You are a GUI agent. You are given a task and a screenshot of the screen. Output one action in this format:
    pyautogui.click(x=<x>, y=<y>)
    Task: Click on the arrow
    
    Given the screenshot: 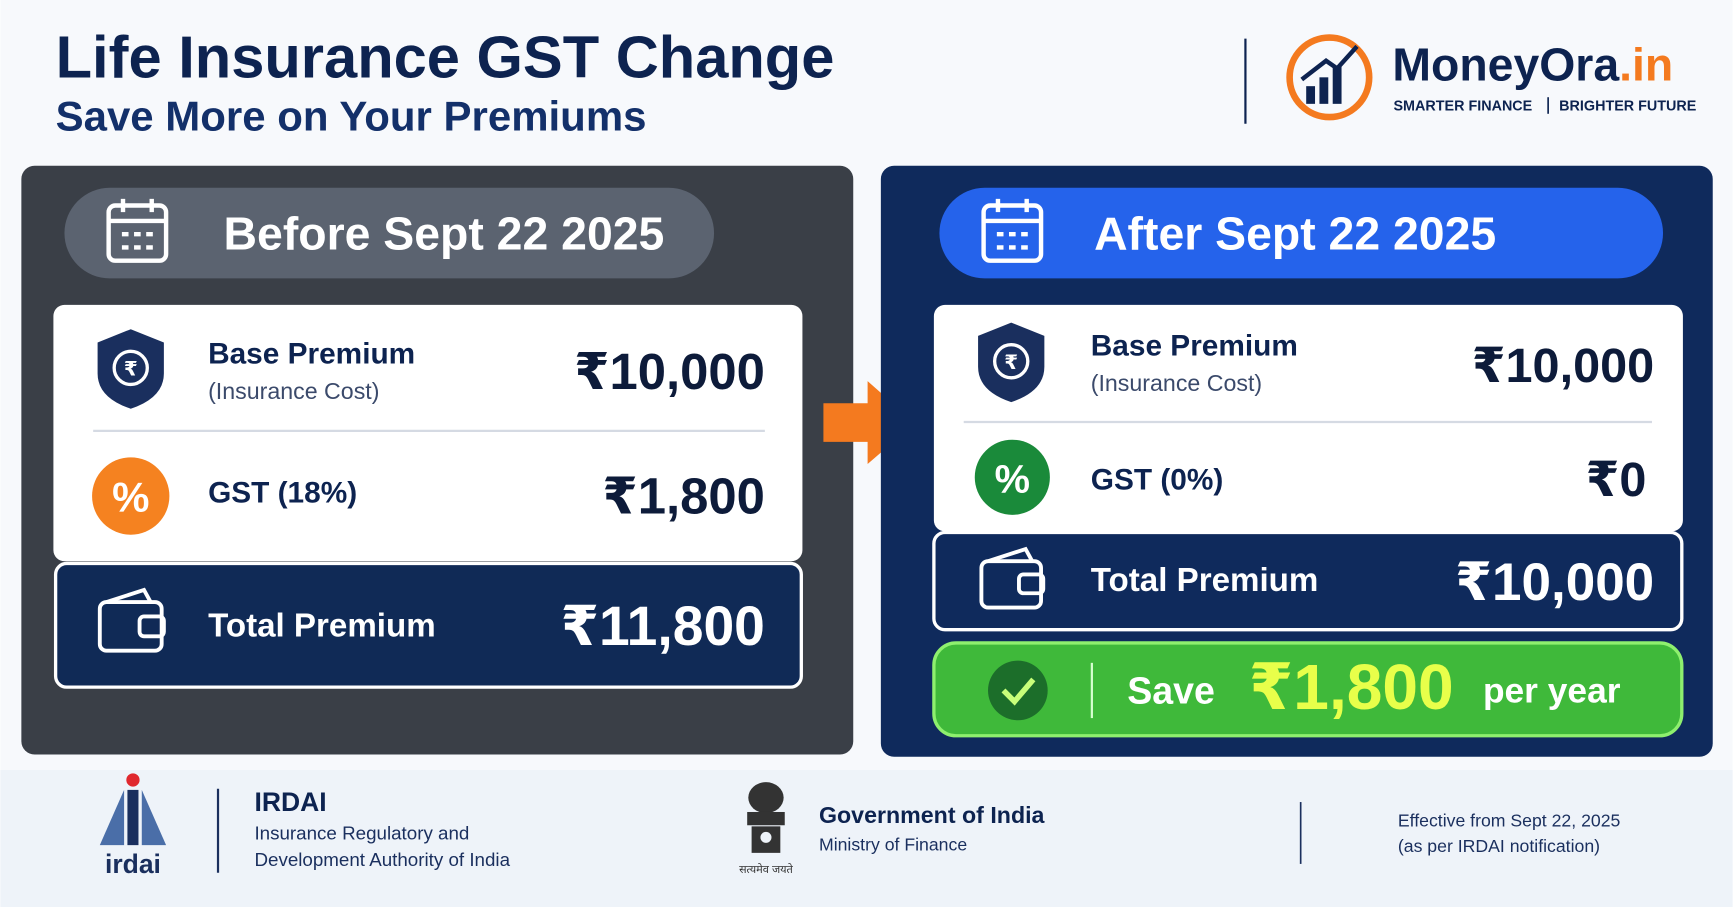 What is the action you would take?
    pyautogui.click(x=869, y=422)
    